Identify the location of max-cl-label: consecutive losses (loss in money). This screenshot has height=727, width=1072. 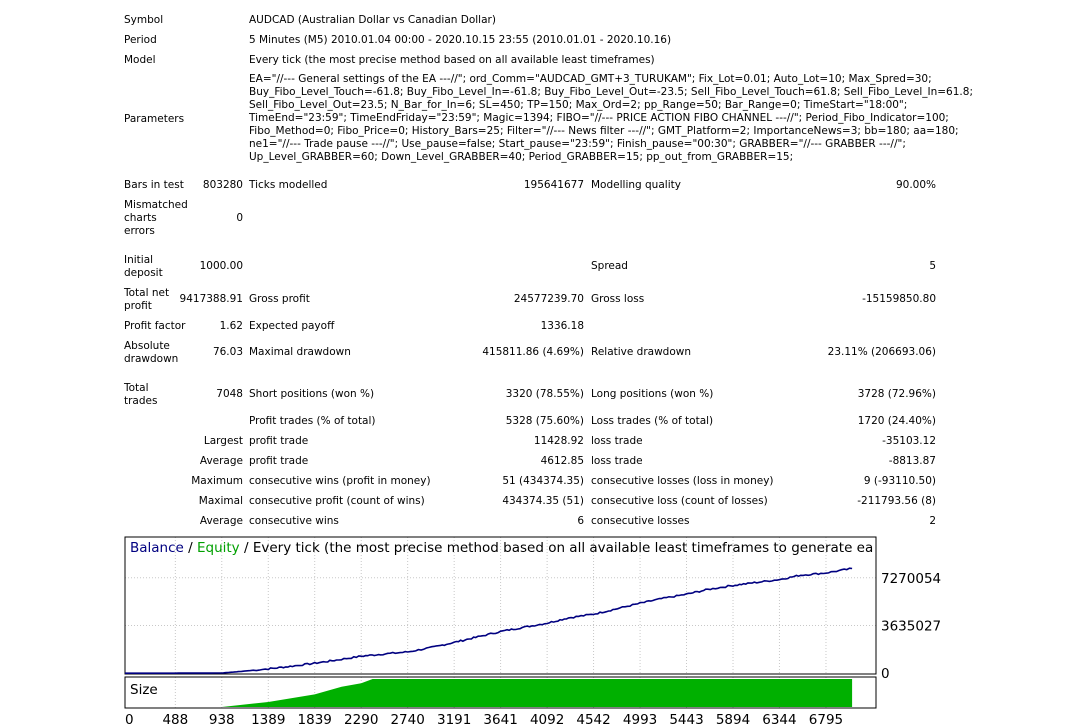
(682, 481).